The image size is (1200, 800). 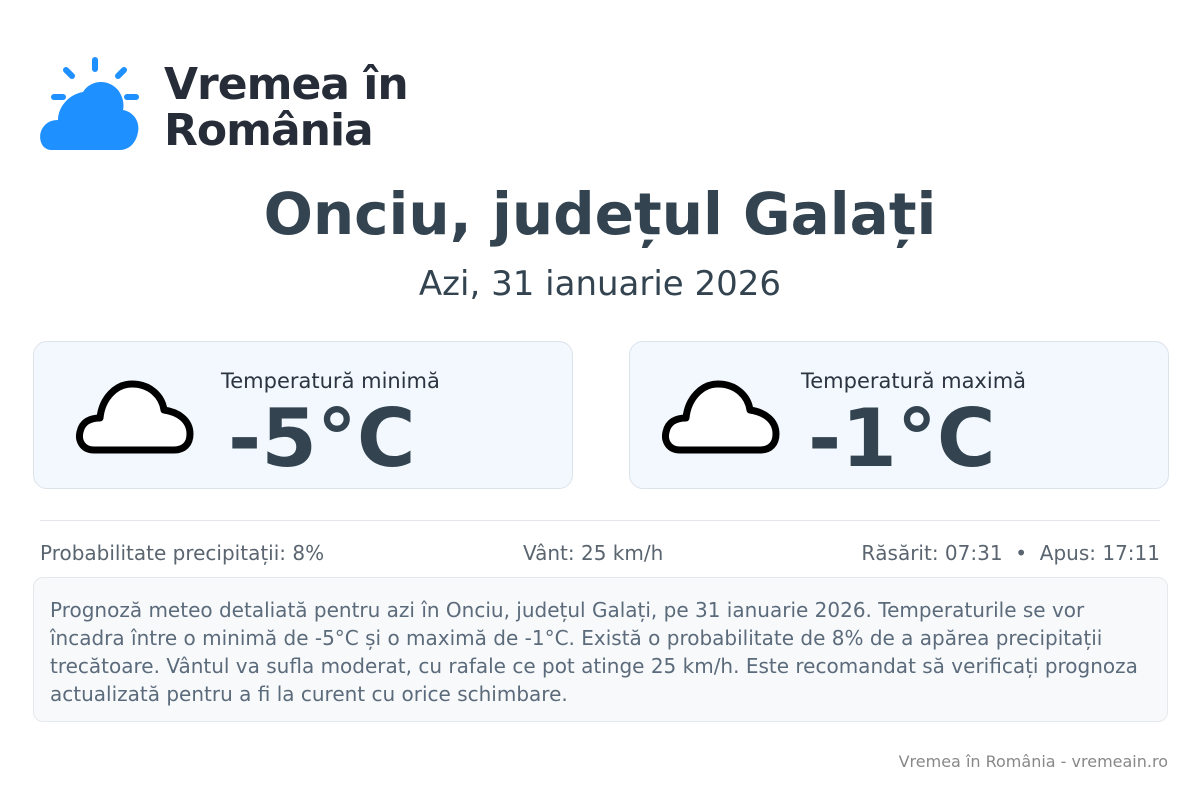 What do you see at coordinates (269, 130) in the screenshot?
I see `brand-line-2: România` at bounding box center [269, 130].